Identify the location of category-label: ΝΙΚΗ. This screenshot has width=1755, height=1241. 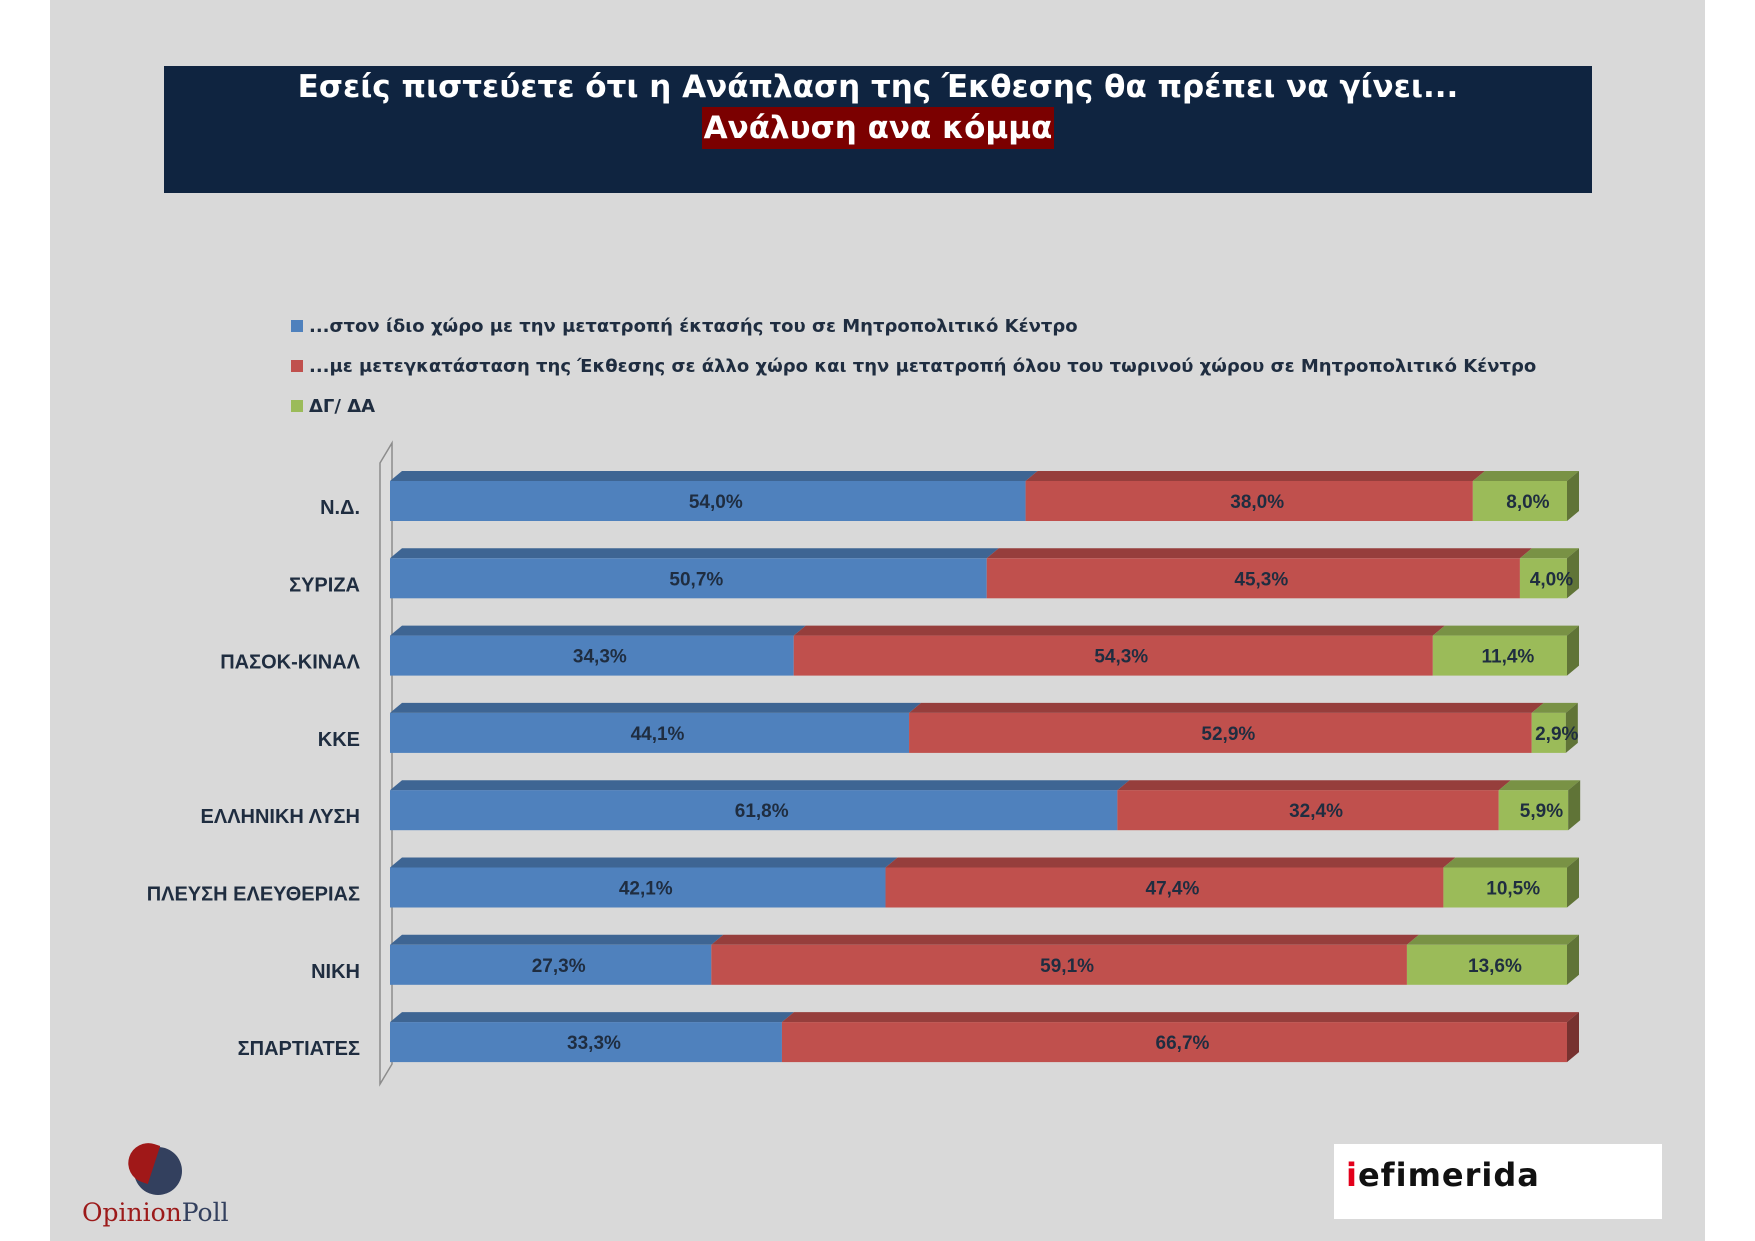
(335, 972).